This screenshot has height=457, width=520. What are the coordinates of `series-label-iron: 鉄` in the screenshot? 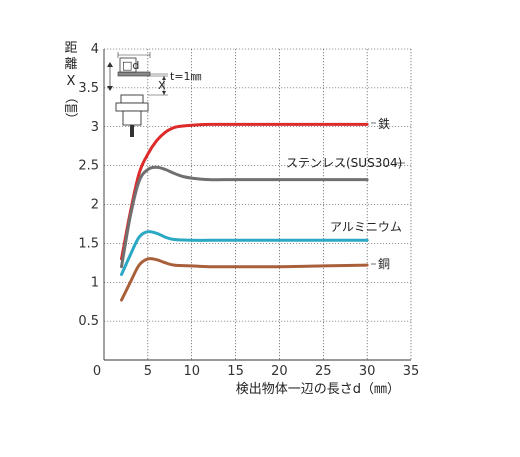 It's located at (384, 123).